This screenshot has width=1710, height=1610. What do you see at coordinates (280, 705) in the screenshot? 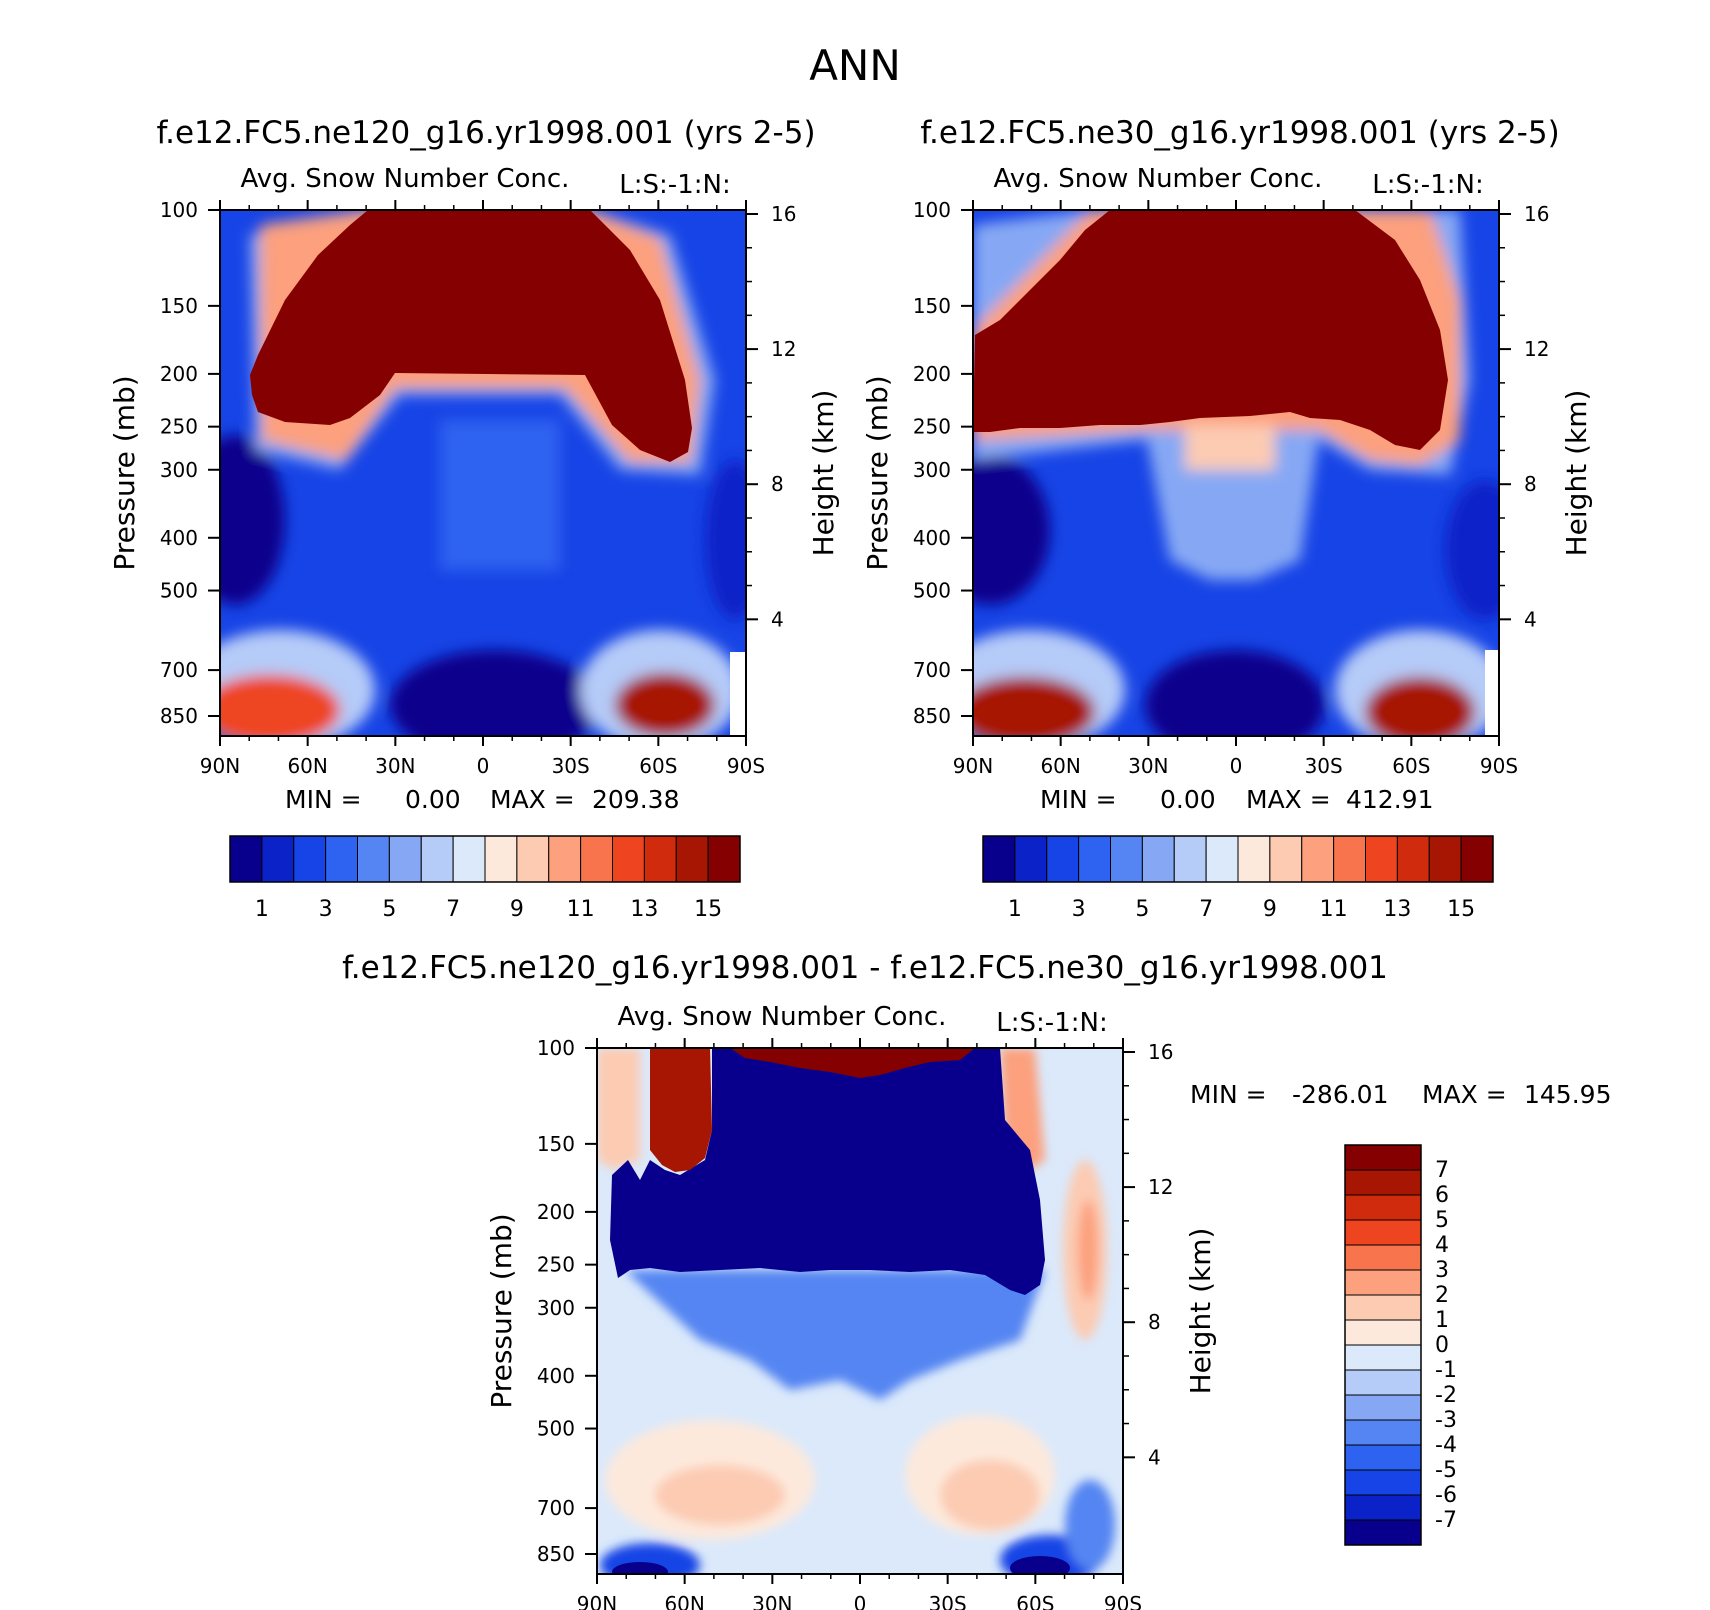
I see `nh-low-max` at bounding box center [280, 705].